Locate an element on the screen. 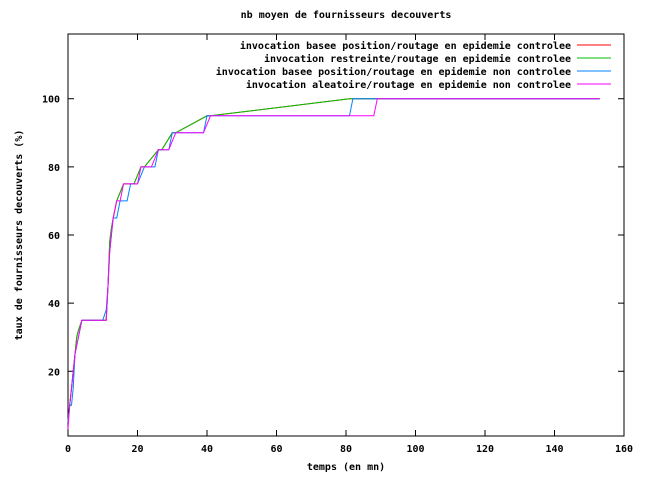  x-tick-label: 0 is located at coordinates (68, 449).